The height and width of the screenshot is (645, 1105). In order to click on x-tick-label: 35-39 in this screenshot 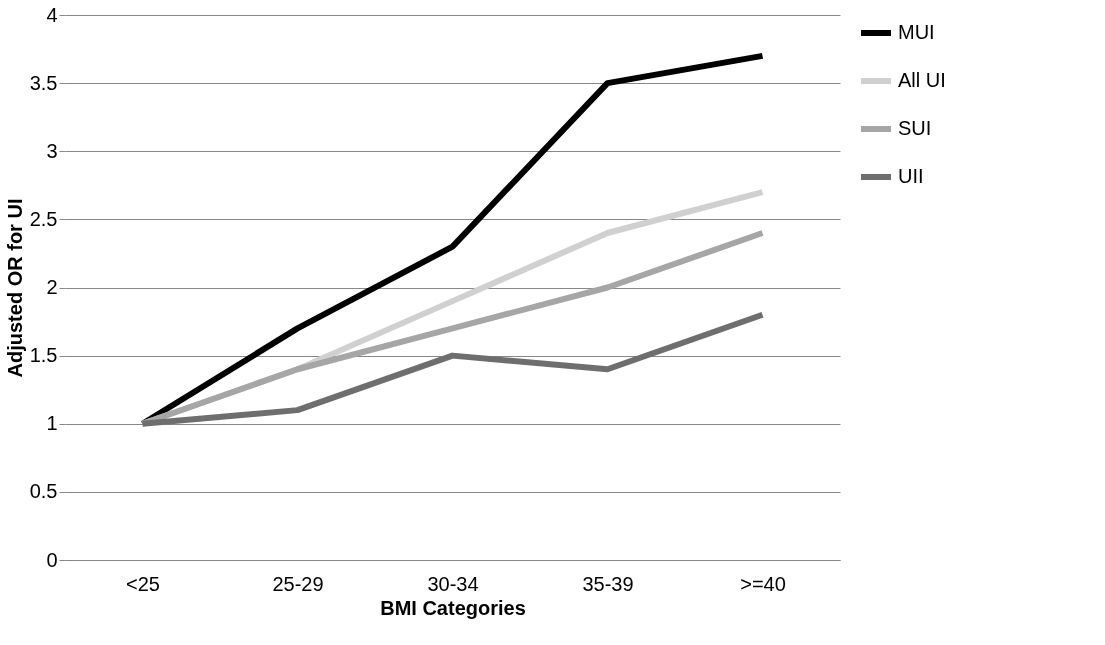, I will do `click(608, 583)`.